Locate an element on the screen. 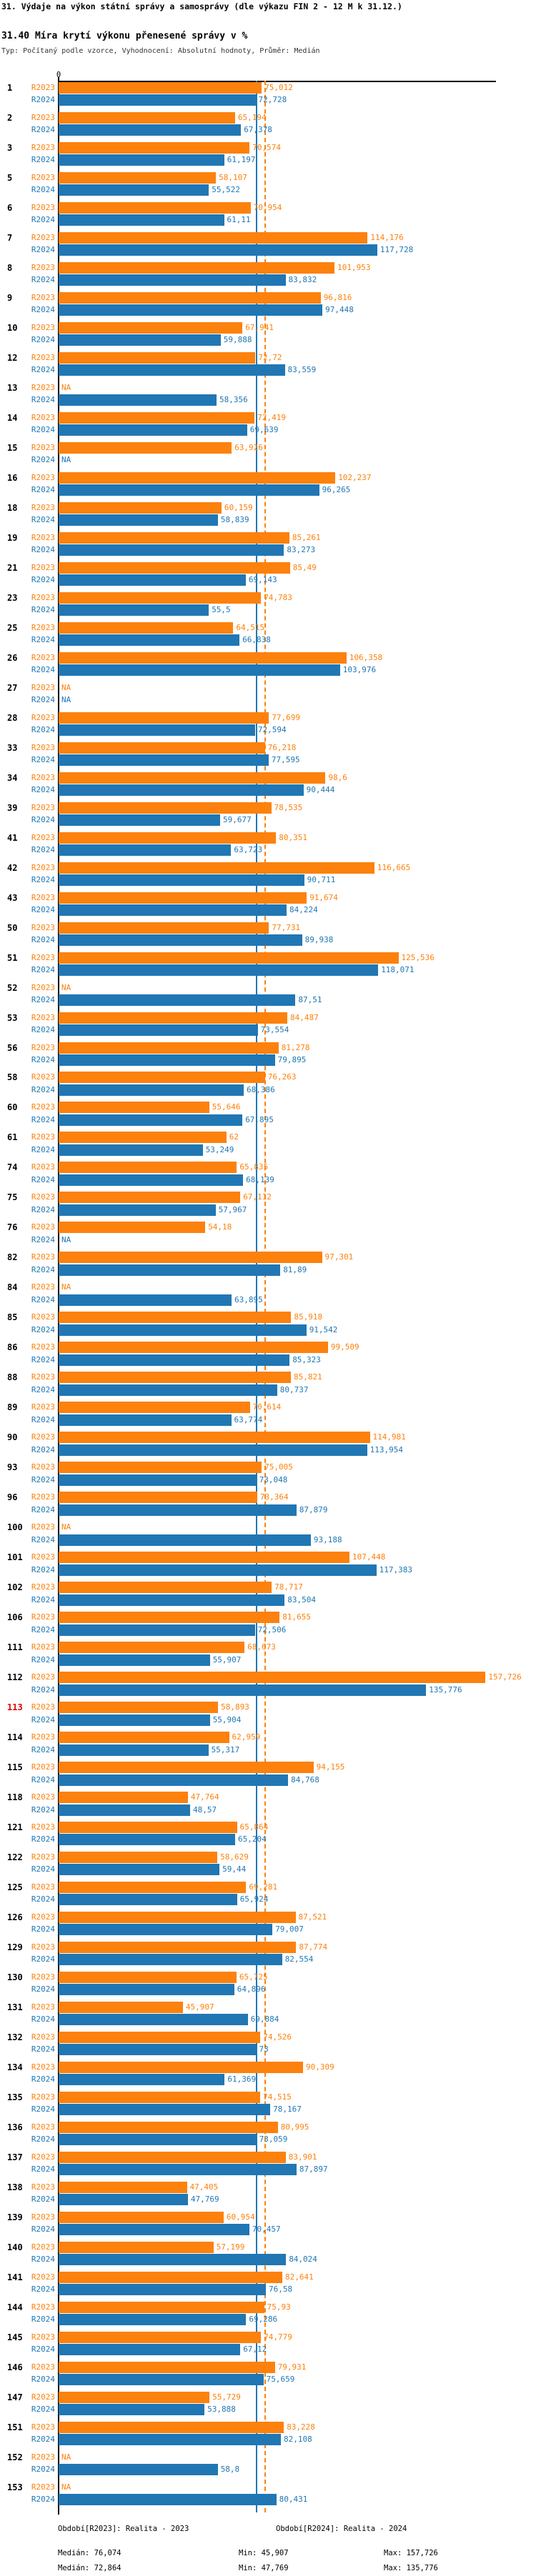 This screenshot has height=2576, width=536. row-number: 52 is located at coordinates (13, 988).